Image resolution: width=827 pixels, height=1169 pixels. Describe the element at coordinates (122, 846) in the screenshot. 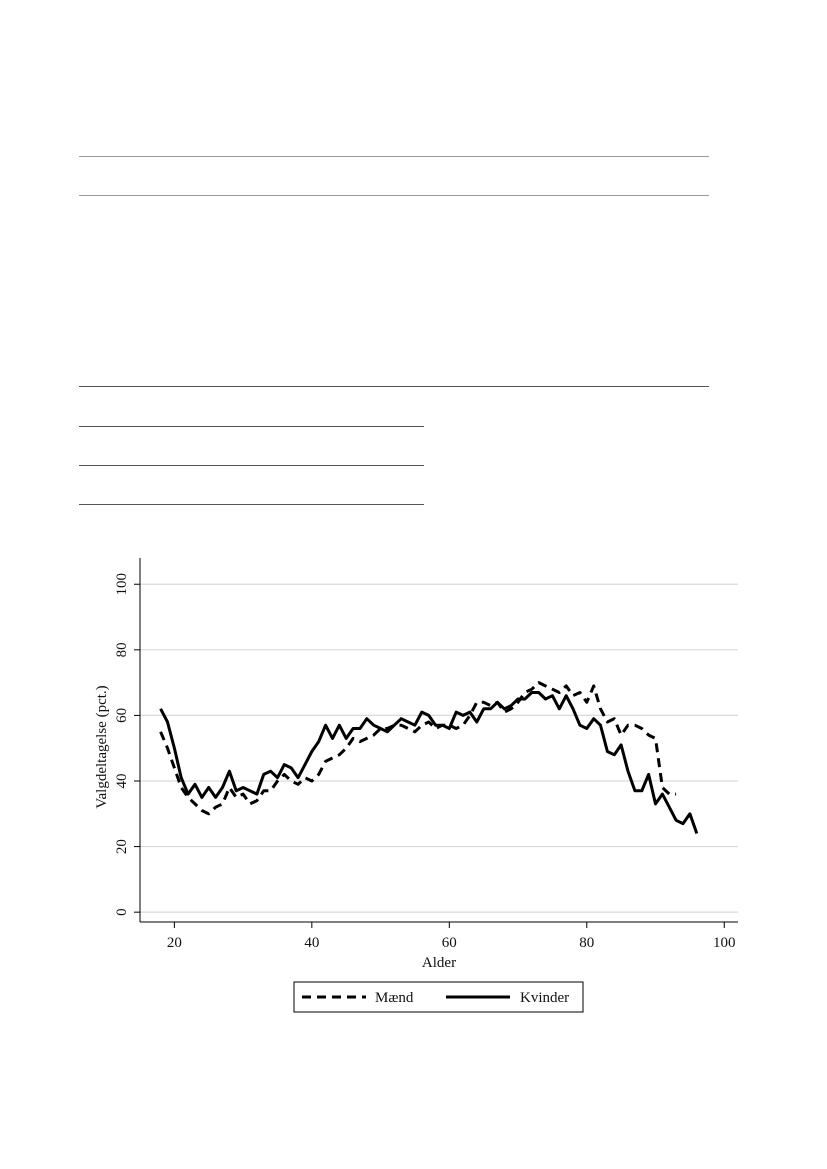

I see `y-tick-label-20: 20` at that location.